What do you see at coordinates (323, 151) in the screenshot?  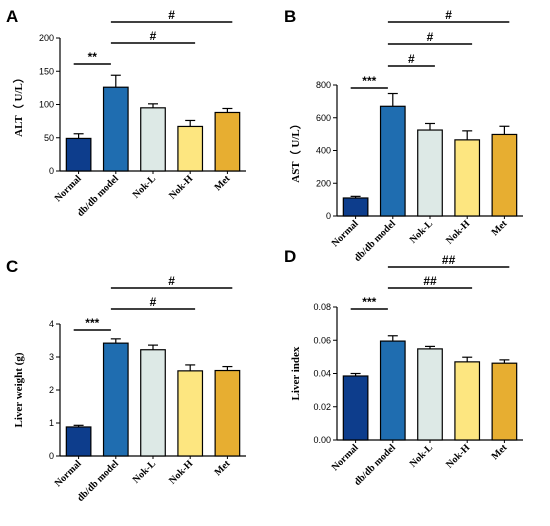 I see `y-tick-label: 400` at bounding box center [323, 151].